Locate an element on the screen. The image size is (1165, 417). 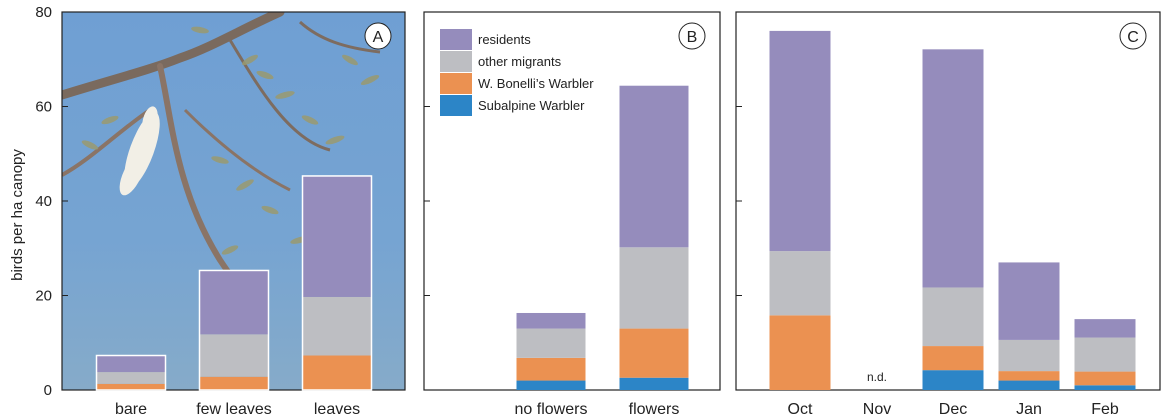
y-tick-label: 20 is located at coordinates (43, 296).